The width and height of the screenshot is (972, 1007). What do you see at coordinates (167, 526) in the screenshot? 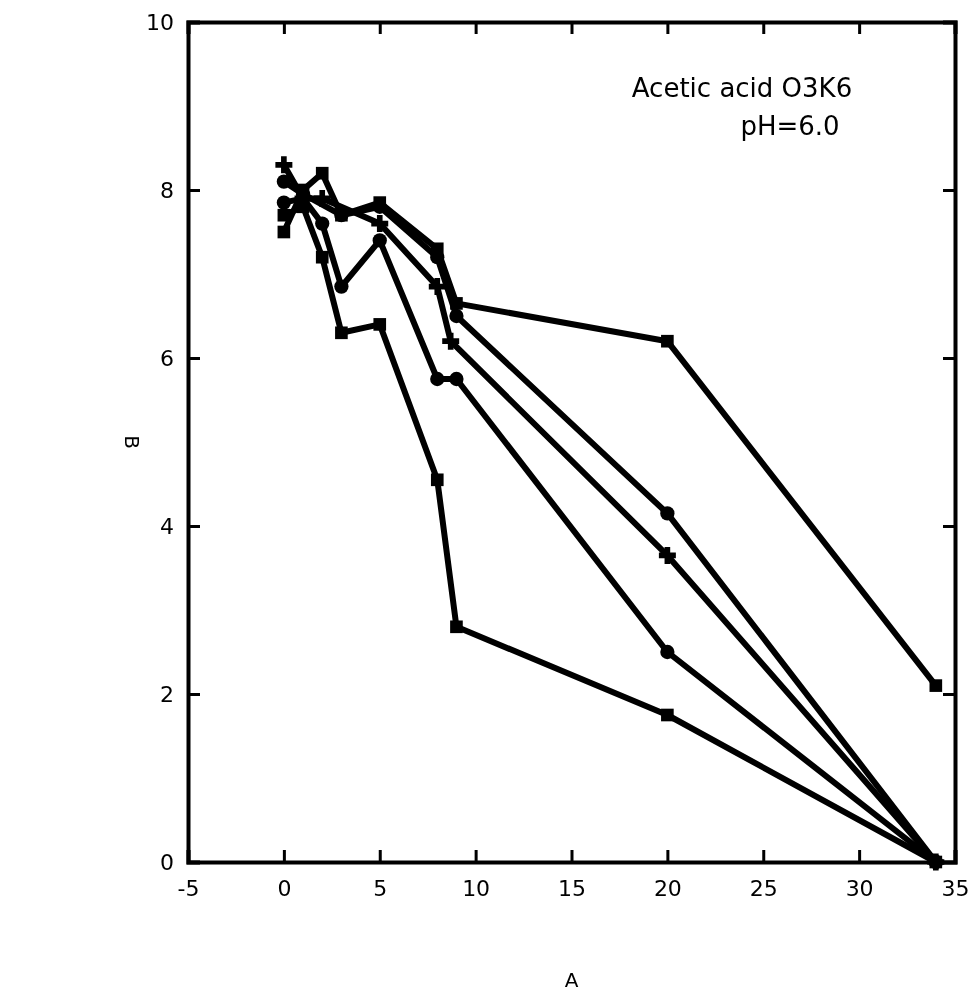
I see `y-tick-label: 4` at bounding box center [167, 526].